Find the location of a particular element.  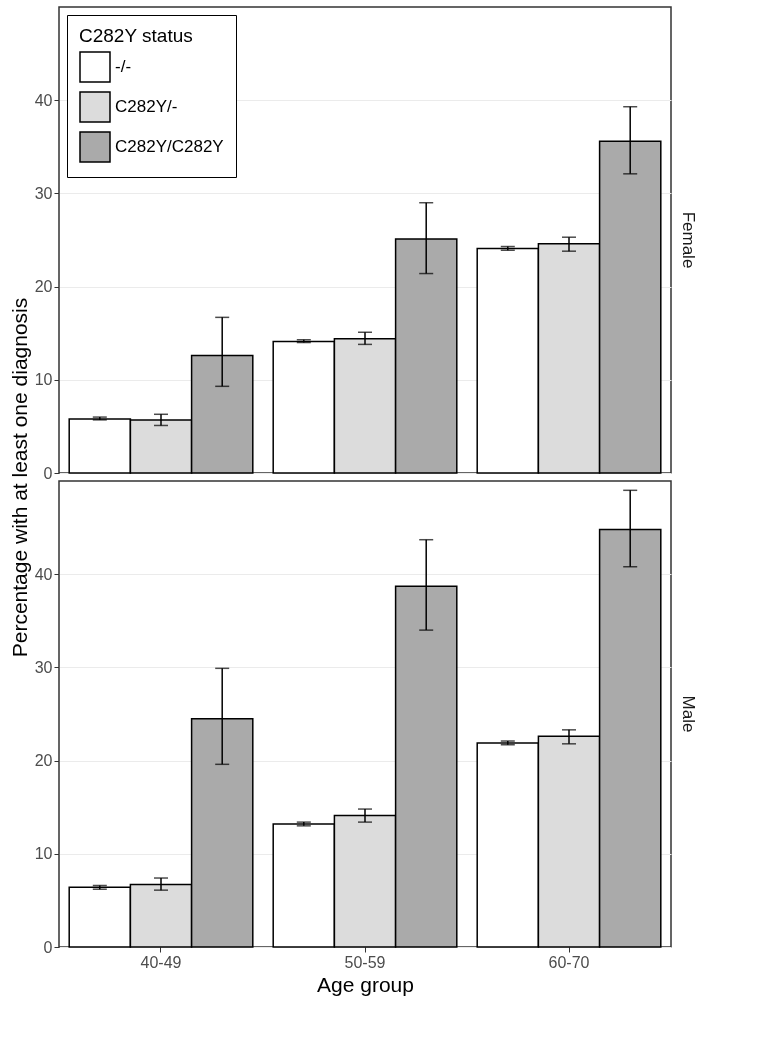

x-tick-label: 60-70 is located at coordinates (569, 962).